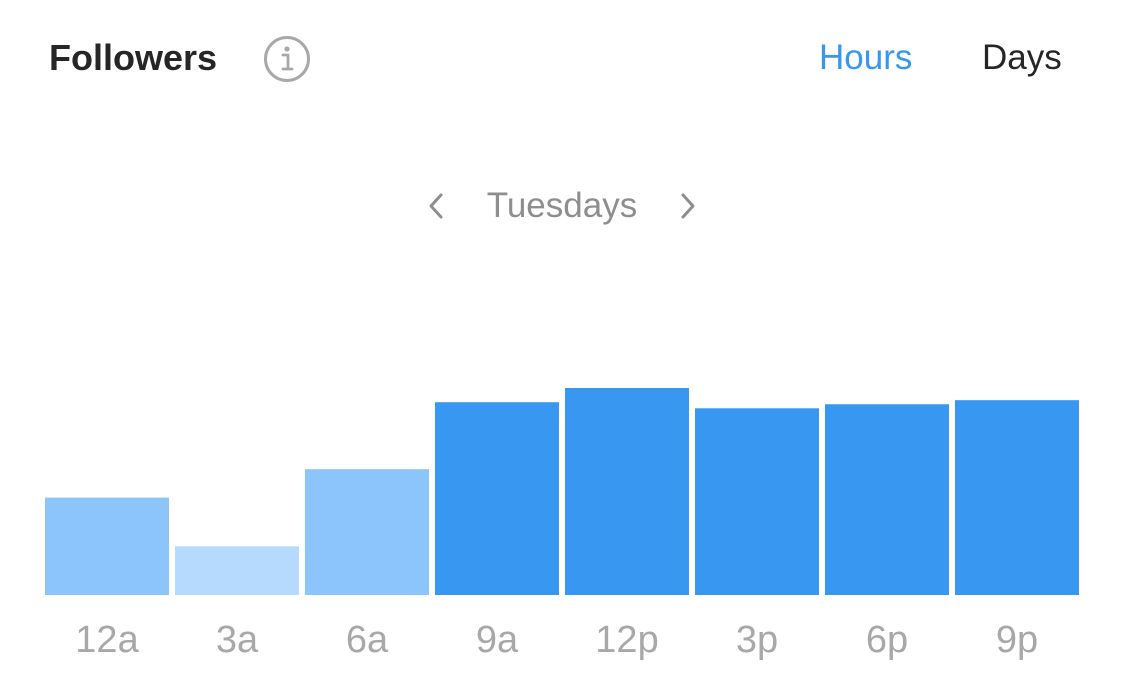  I want to click on tab-hours: Hours, so click(866, 57).